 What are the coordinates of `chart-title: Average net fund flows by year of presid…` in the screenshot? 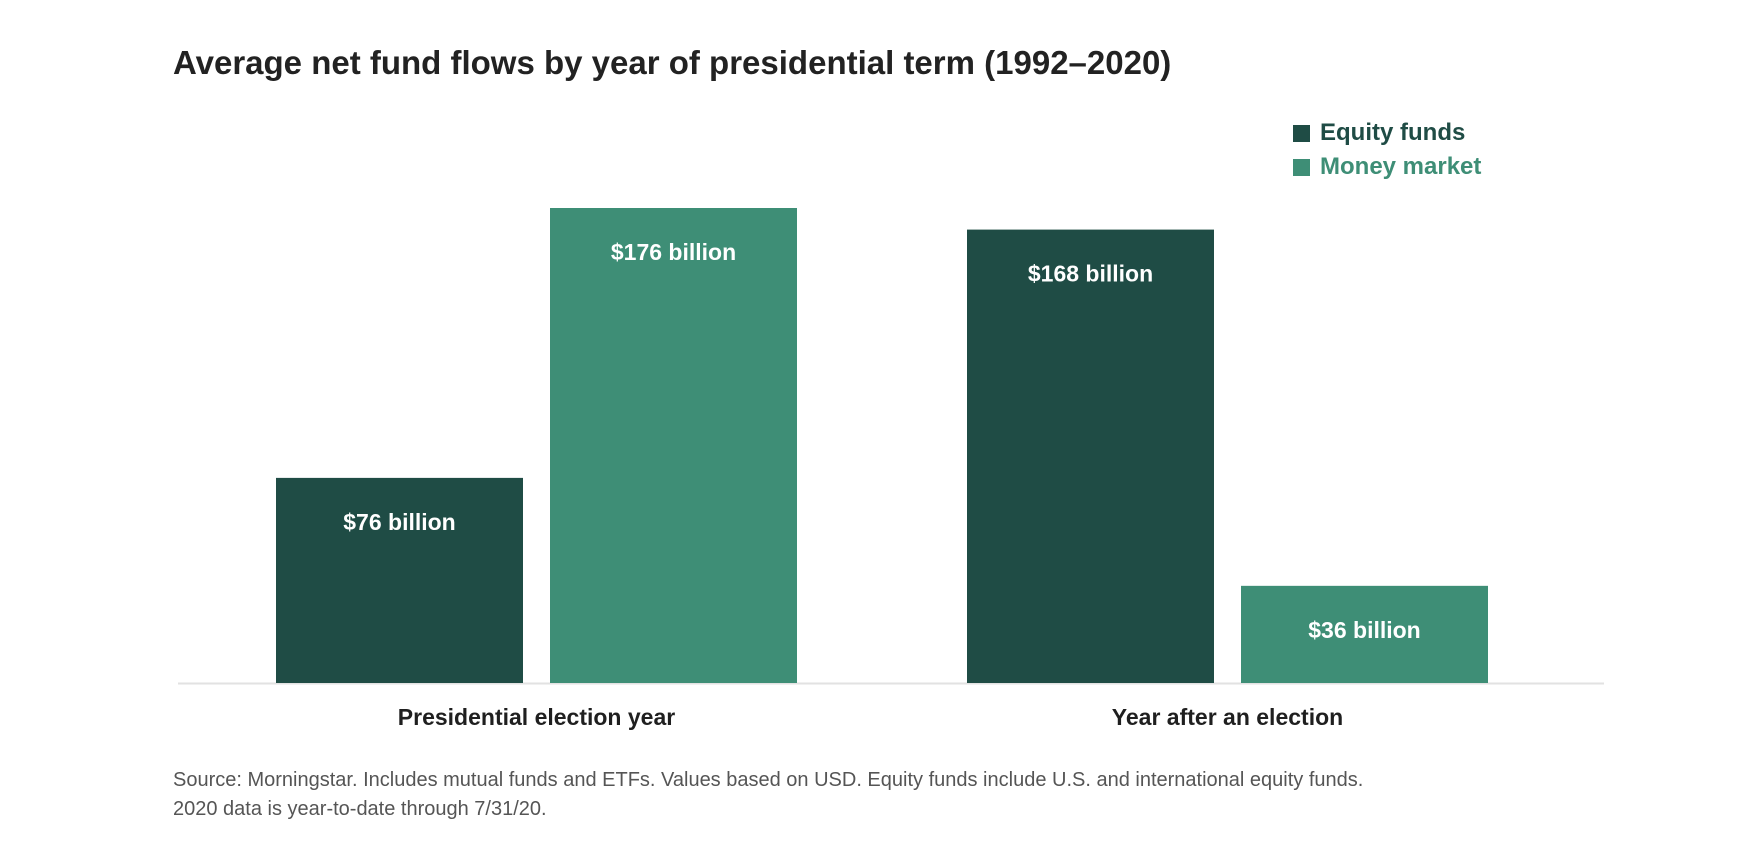 It's located at (672, 62).